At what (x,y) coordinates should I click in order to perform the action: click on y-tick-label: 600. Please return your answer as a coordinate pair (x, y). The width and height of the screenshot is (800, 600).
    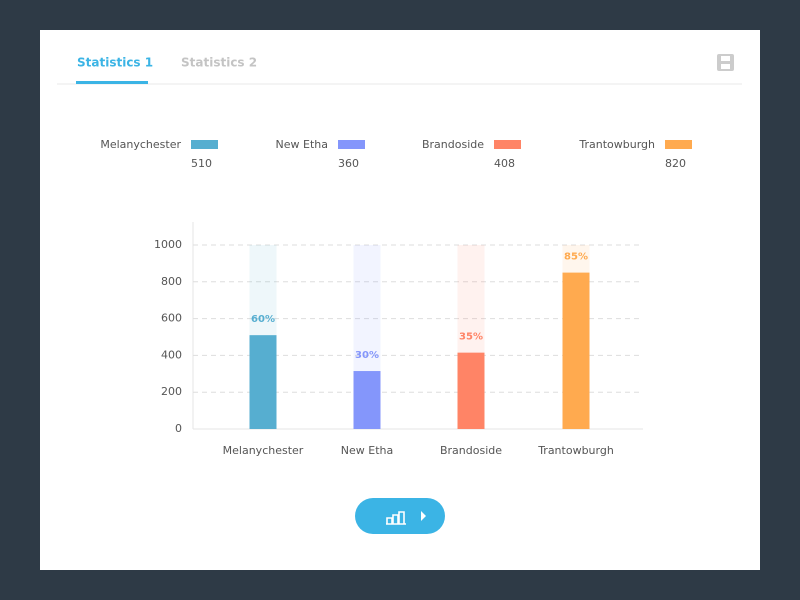
    Looking at the image, I should click on (171, 318).